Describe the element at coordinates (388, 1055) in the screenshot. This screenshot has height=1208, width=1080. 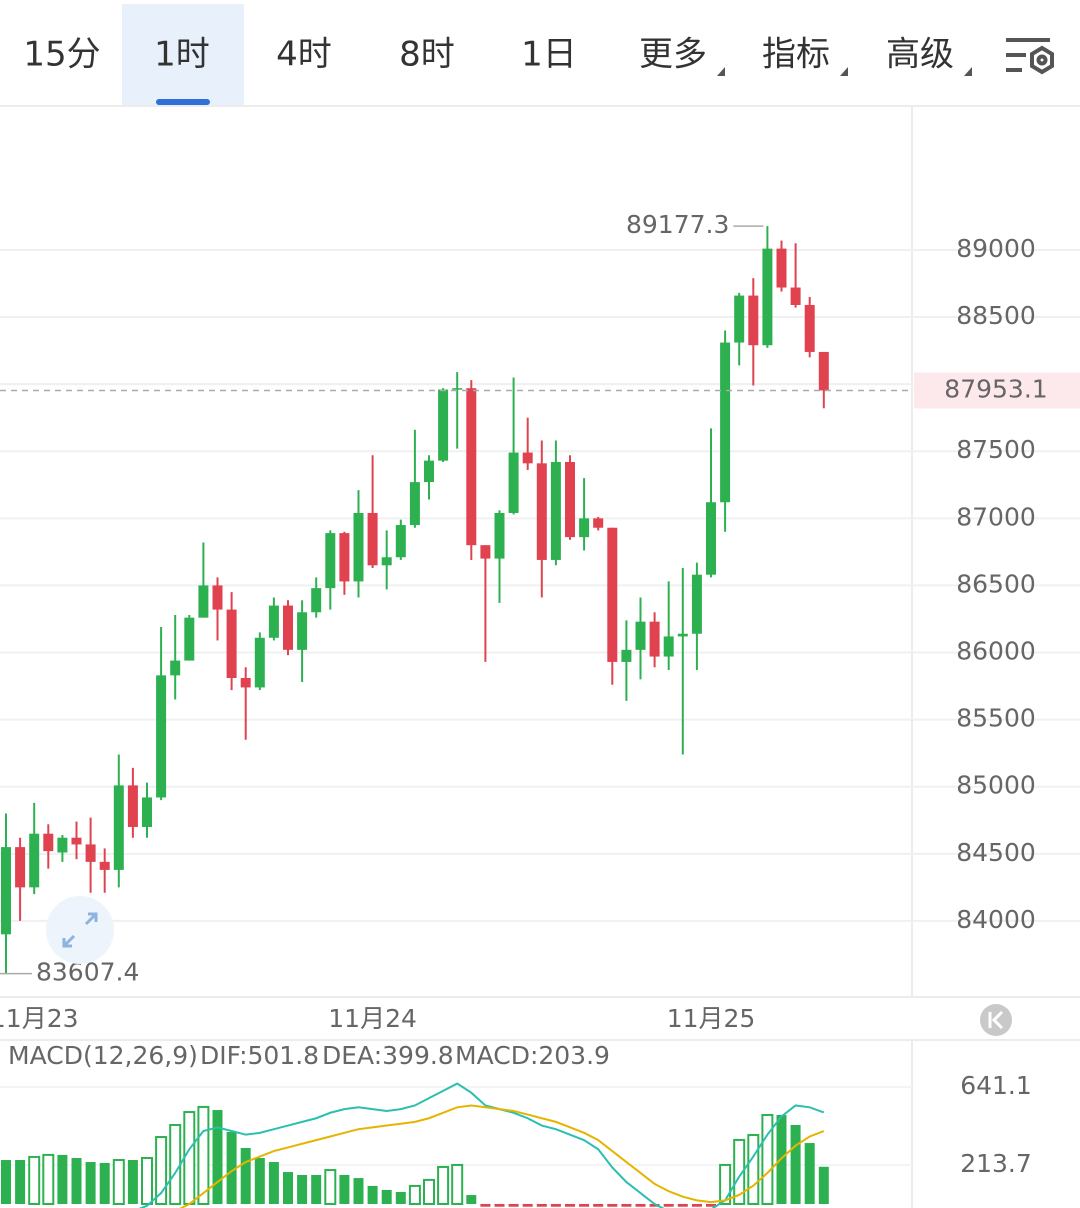
I see `legend-entry: DEA:399.8` at that location.